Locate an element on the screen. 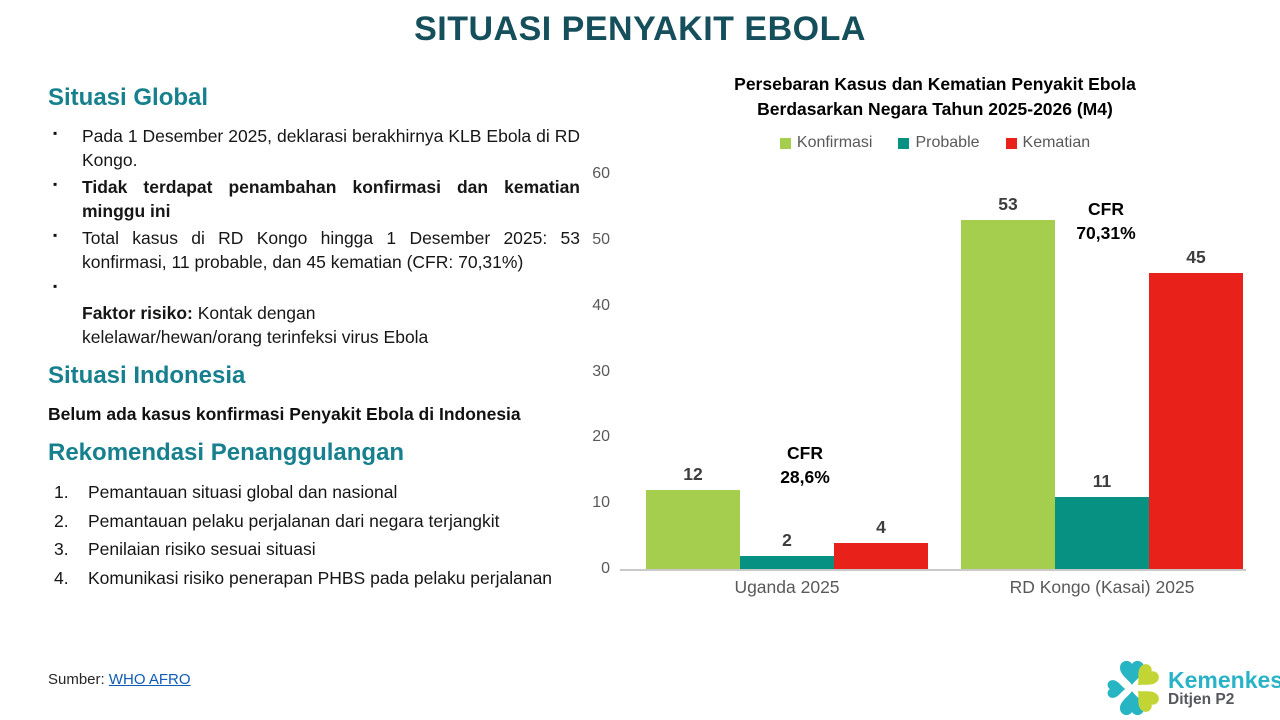  bar-group-rd-kongo: 53 11 45 is located at coordinates (1102, 381).